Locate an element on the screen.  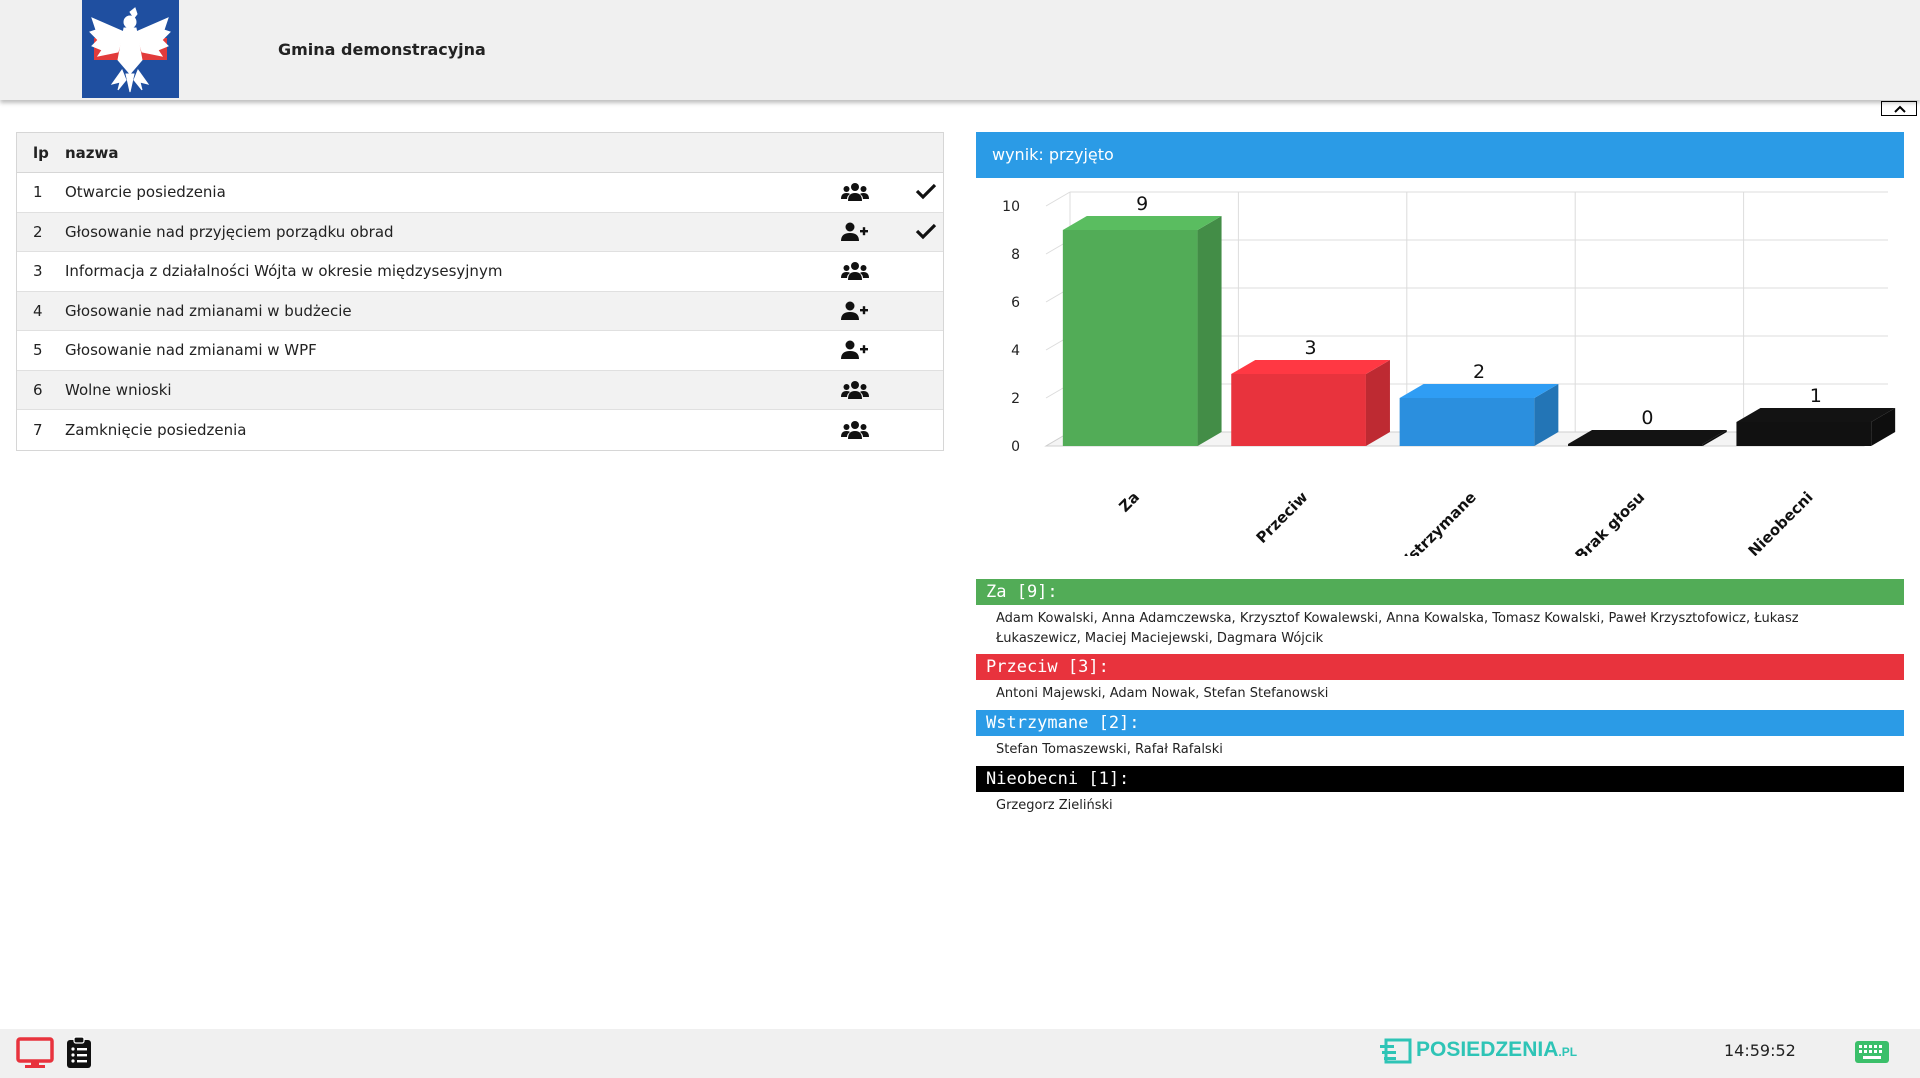
y-tick-label: 4 is located at coordinates (1015, 351).